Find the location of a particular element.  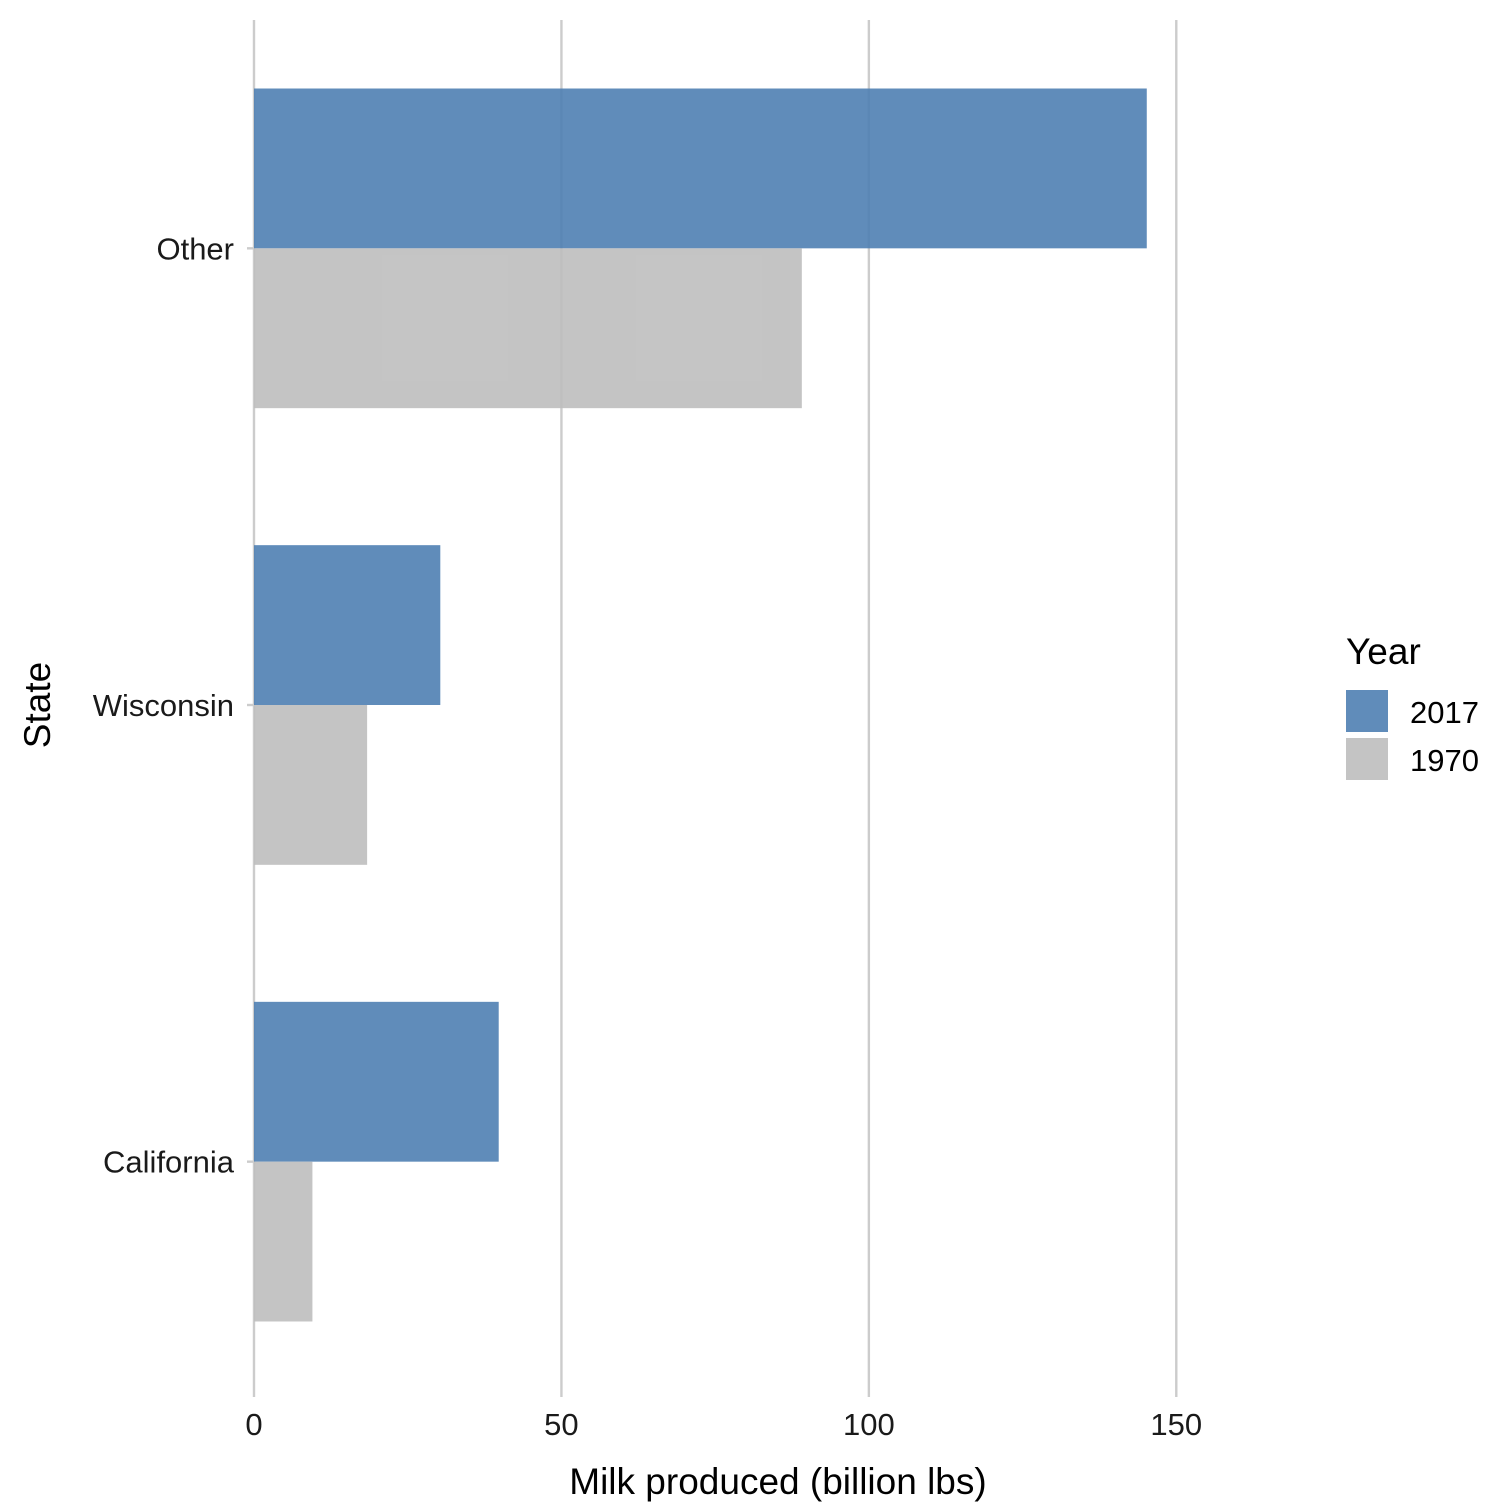

legend-swatch-2017 is located at coordinates (1367, 711).